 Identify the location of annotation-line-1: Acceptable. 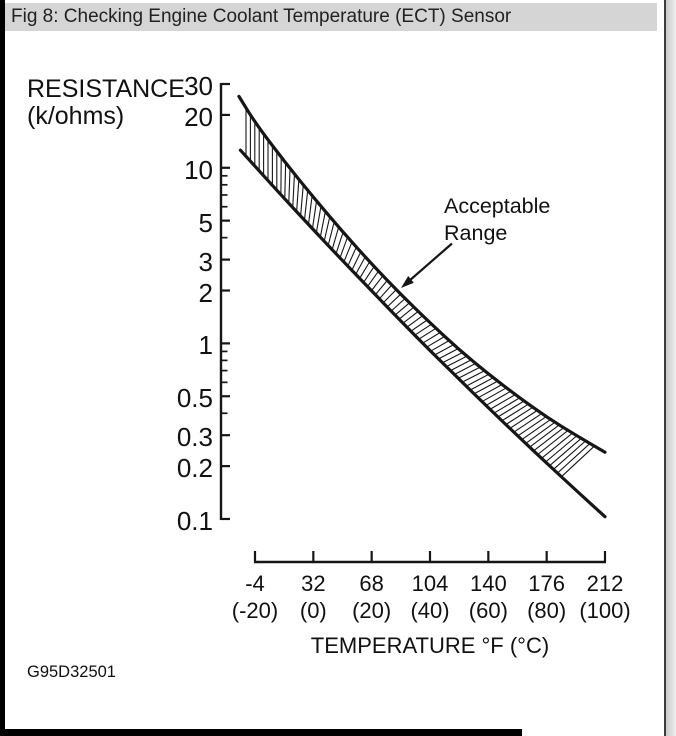
(497, 206).